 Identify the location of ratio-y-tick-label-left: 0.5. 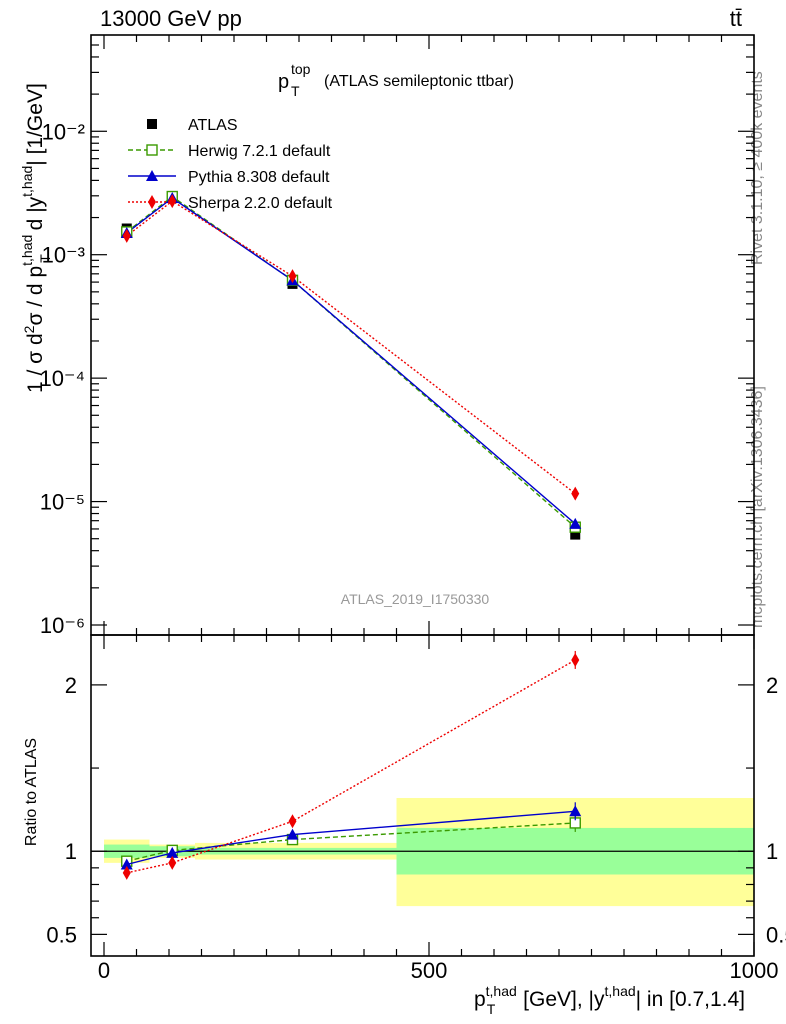
(61, 934).